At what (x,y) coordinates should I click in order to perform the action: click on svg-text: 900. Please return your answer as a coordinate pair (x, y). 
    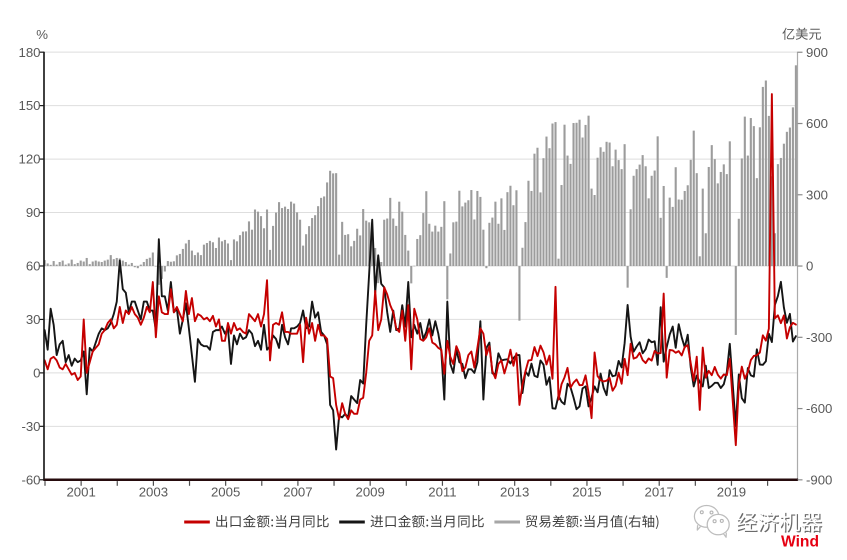
    Looking at the image, I should click on (817, 52).